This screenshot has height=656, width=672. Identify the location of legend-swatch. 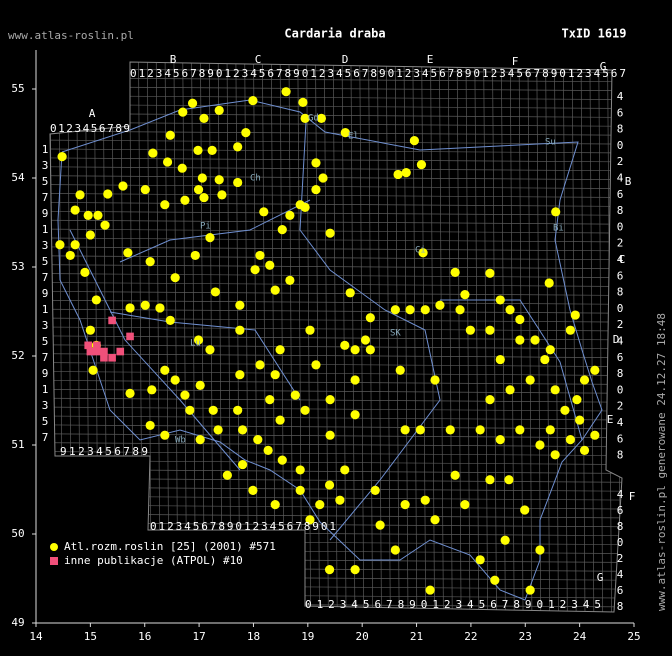
(54, 561).